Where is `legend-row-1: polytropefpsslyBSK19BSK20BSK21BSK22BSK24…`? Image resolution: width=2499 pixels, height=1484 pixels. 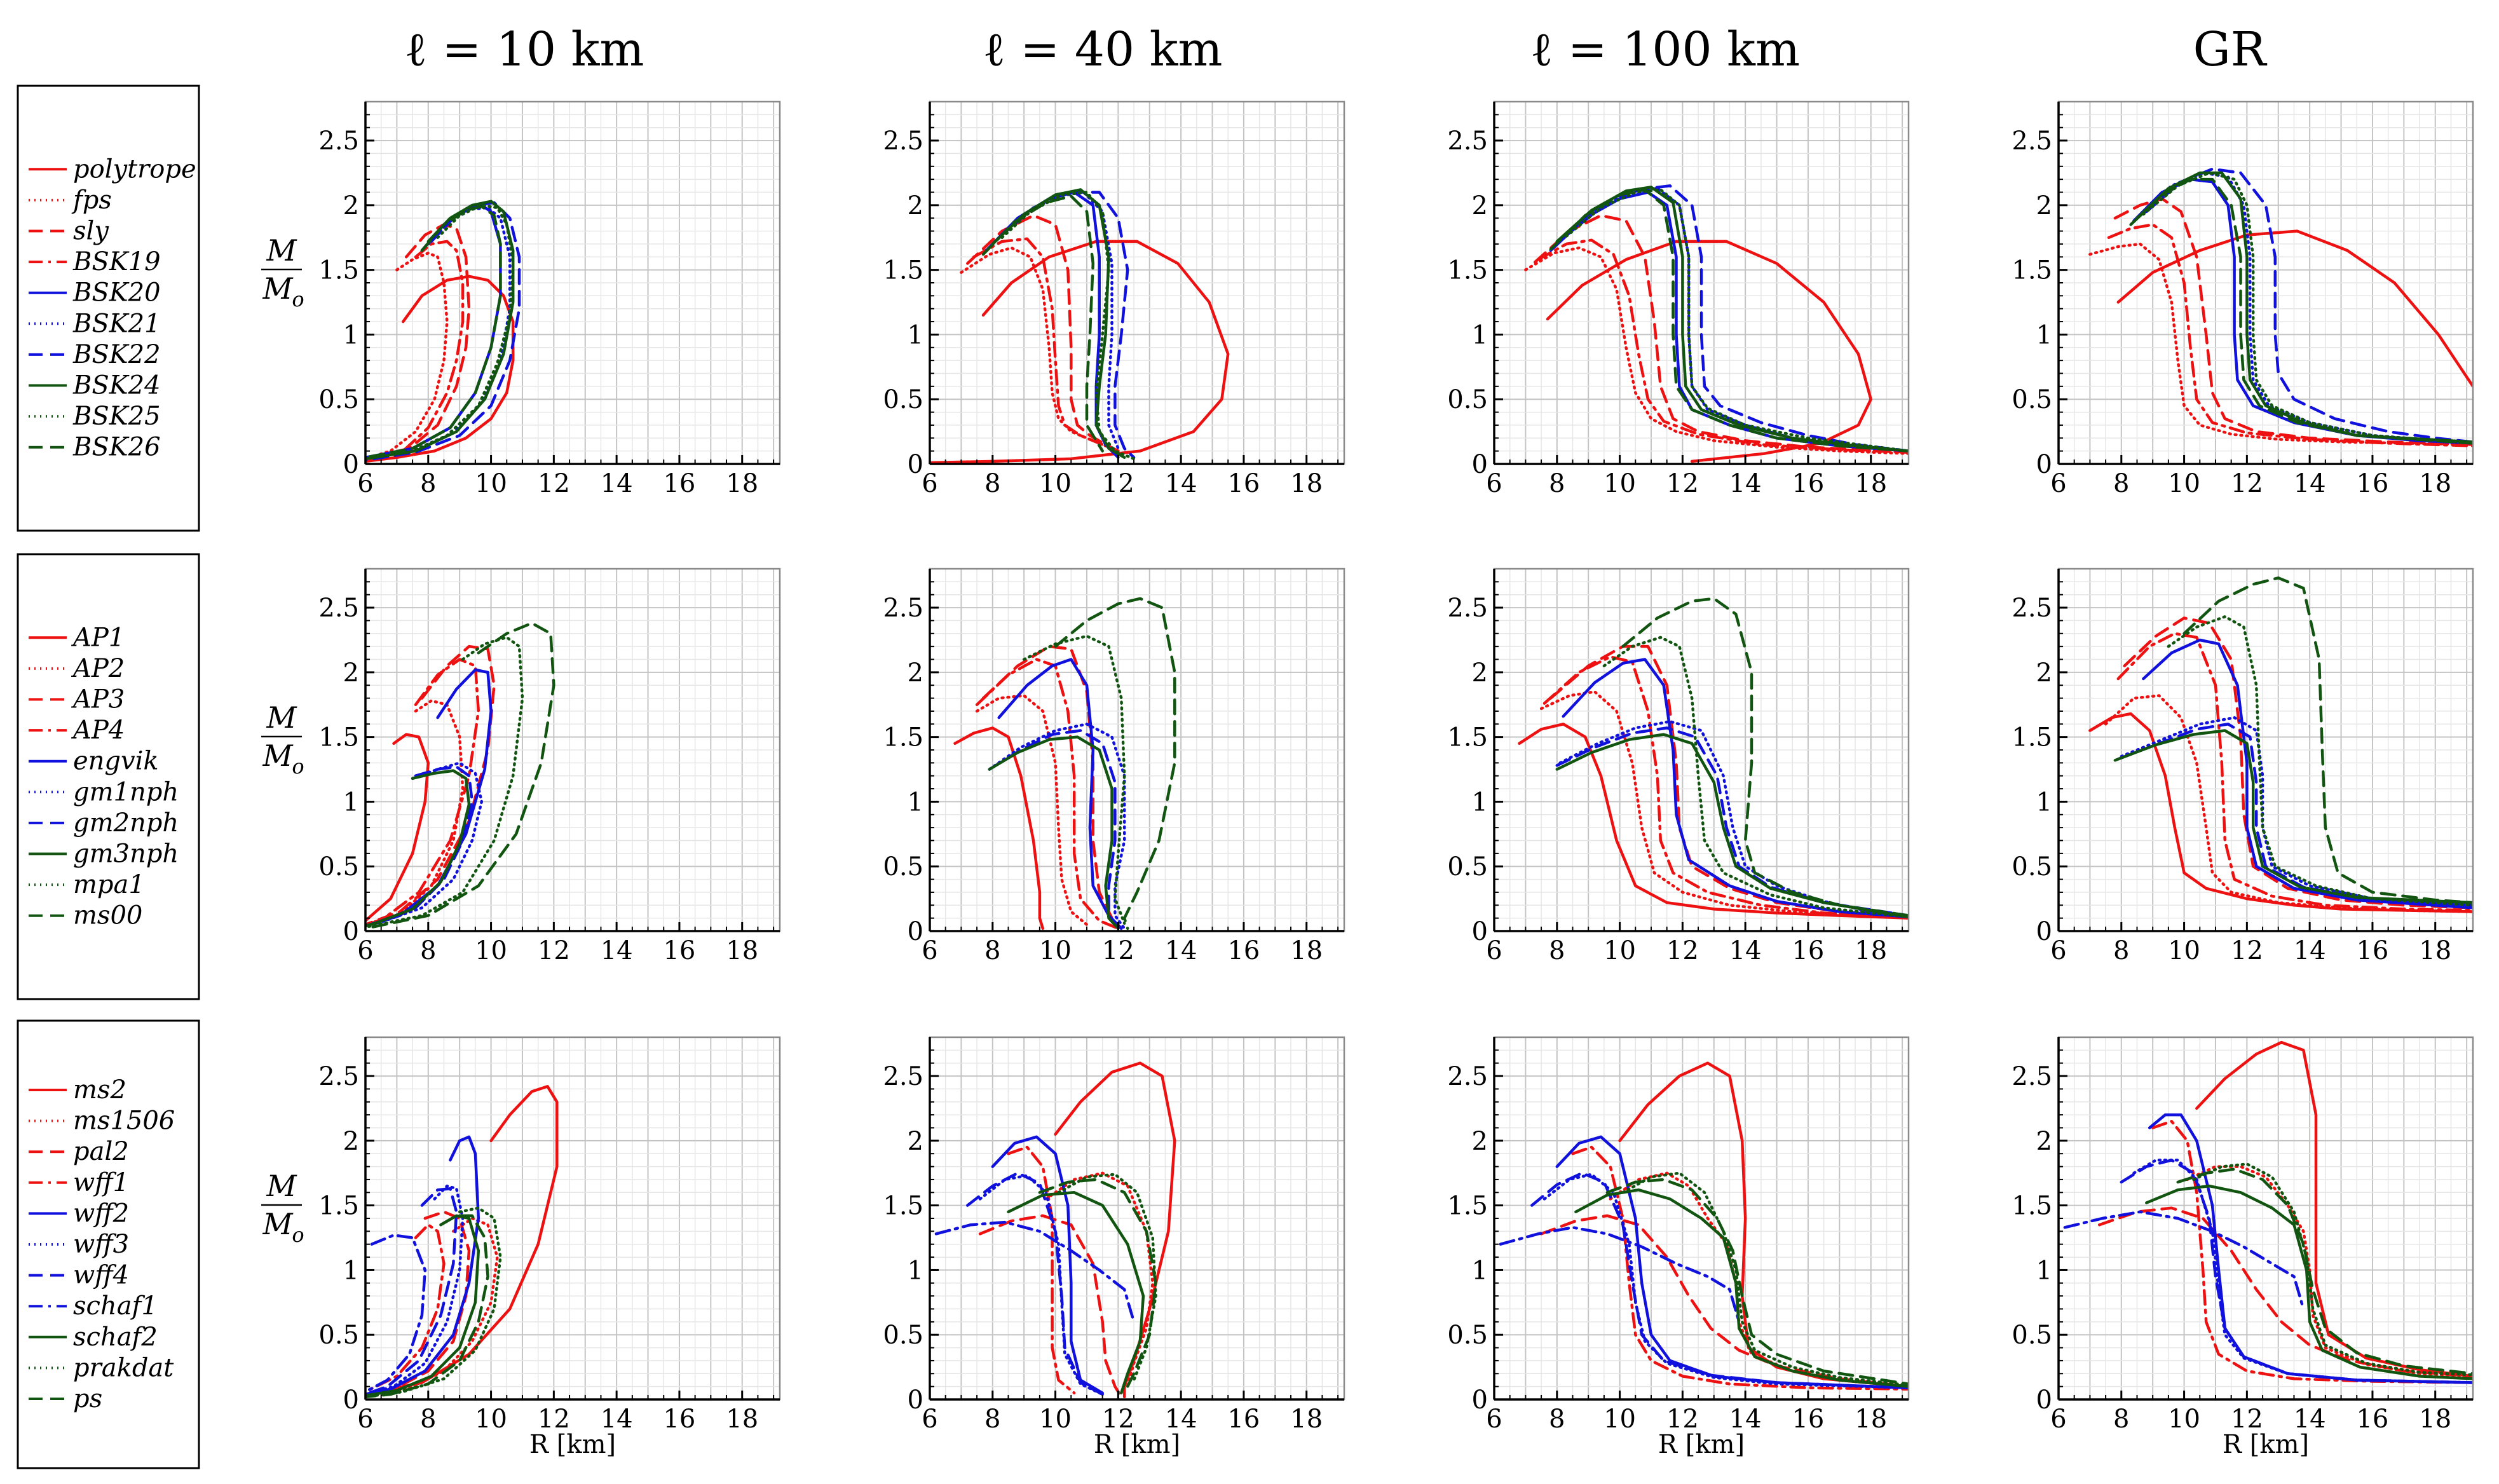 legend-row-1: polytropefpsslyBSK19BSK20BSK21BSK22BSK24… is located at coordinates (108, 308).